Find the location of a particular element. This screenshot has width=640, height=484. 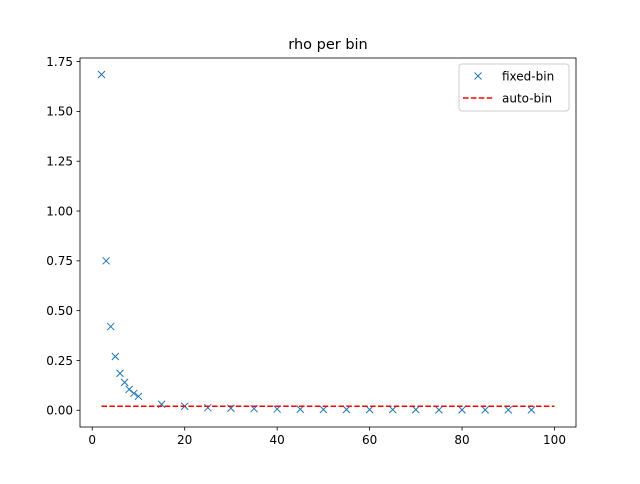

x-tick-label: 60 is located at coordinates (369, 440).